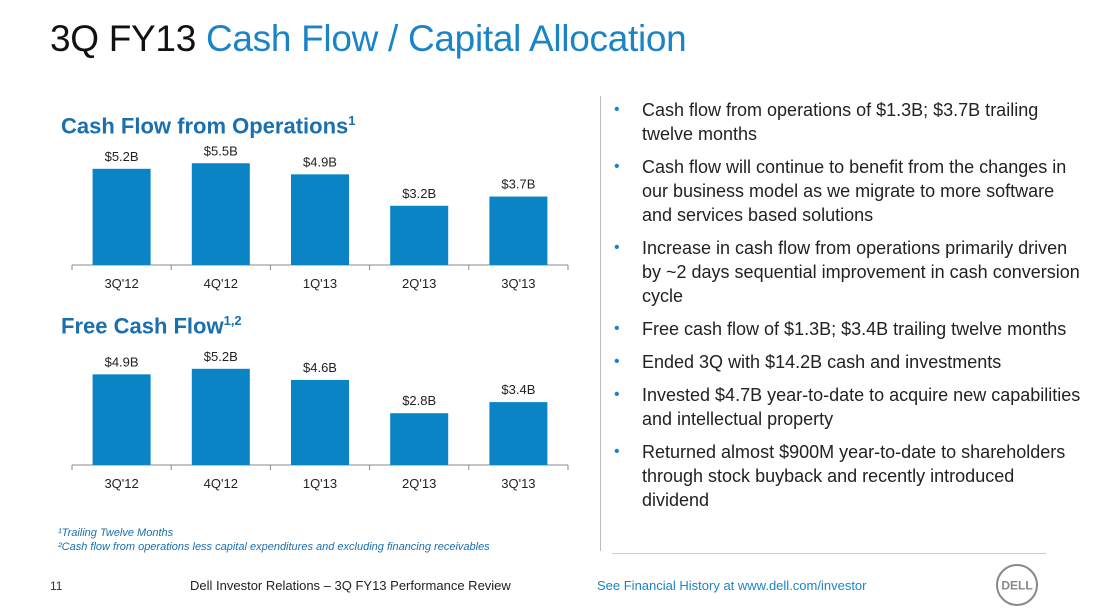 The width and height of the screenshot is (1100, 614). Describe the element at coordinates (221, 150) in the screenshot. I see `bar-value-label: $5.5B` at that location.